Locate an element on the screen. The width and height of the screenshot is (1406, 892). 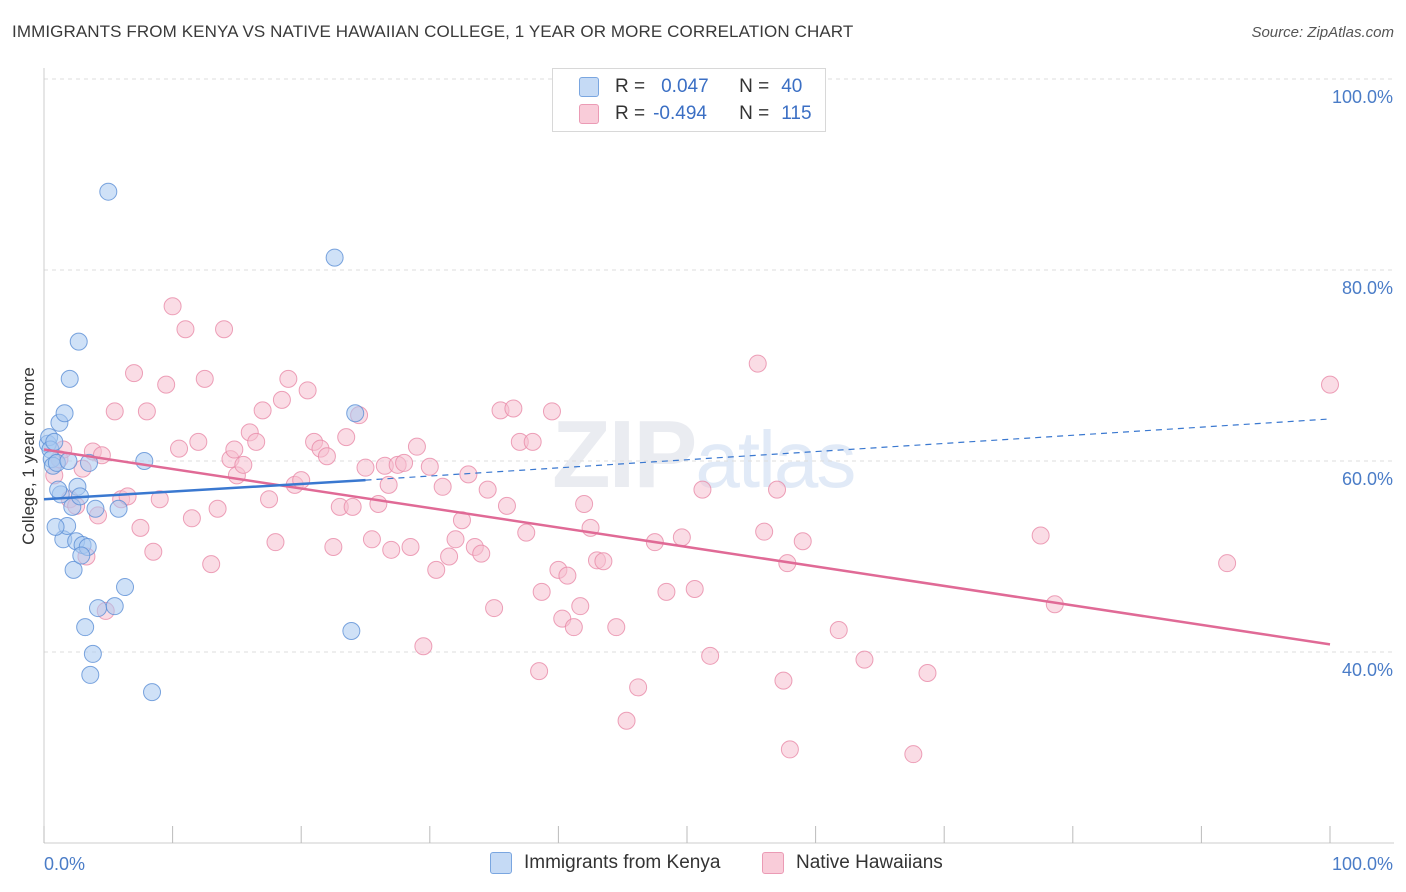
x-tick-label: 0.0% is located at coordinates (64, 864).